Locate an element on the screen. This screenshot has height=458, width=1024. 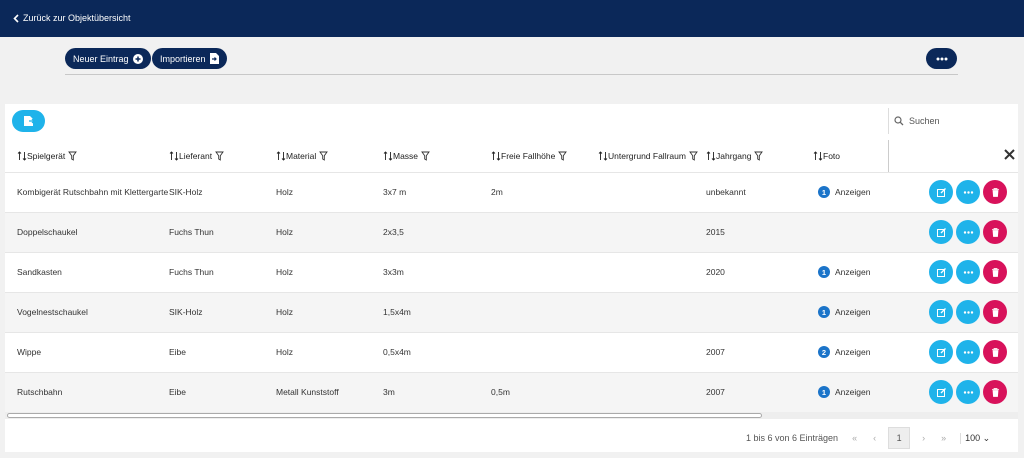
table-cell: 3x3m is located at coordinates (393, 272).